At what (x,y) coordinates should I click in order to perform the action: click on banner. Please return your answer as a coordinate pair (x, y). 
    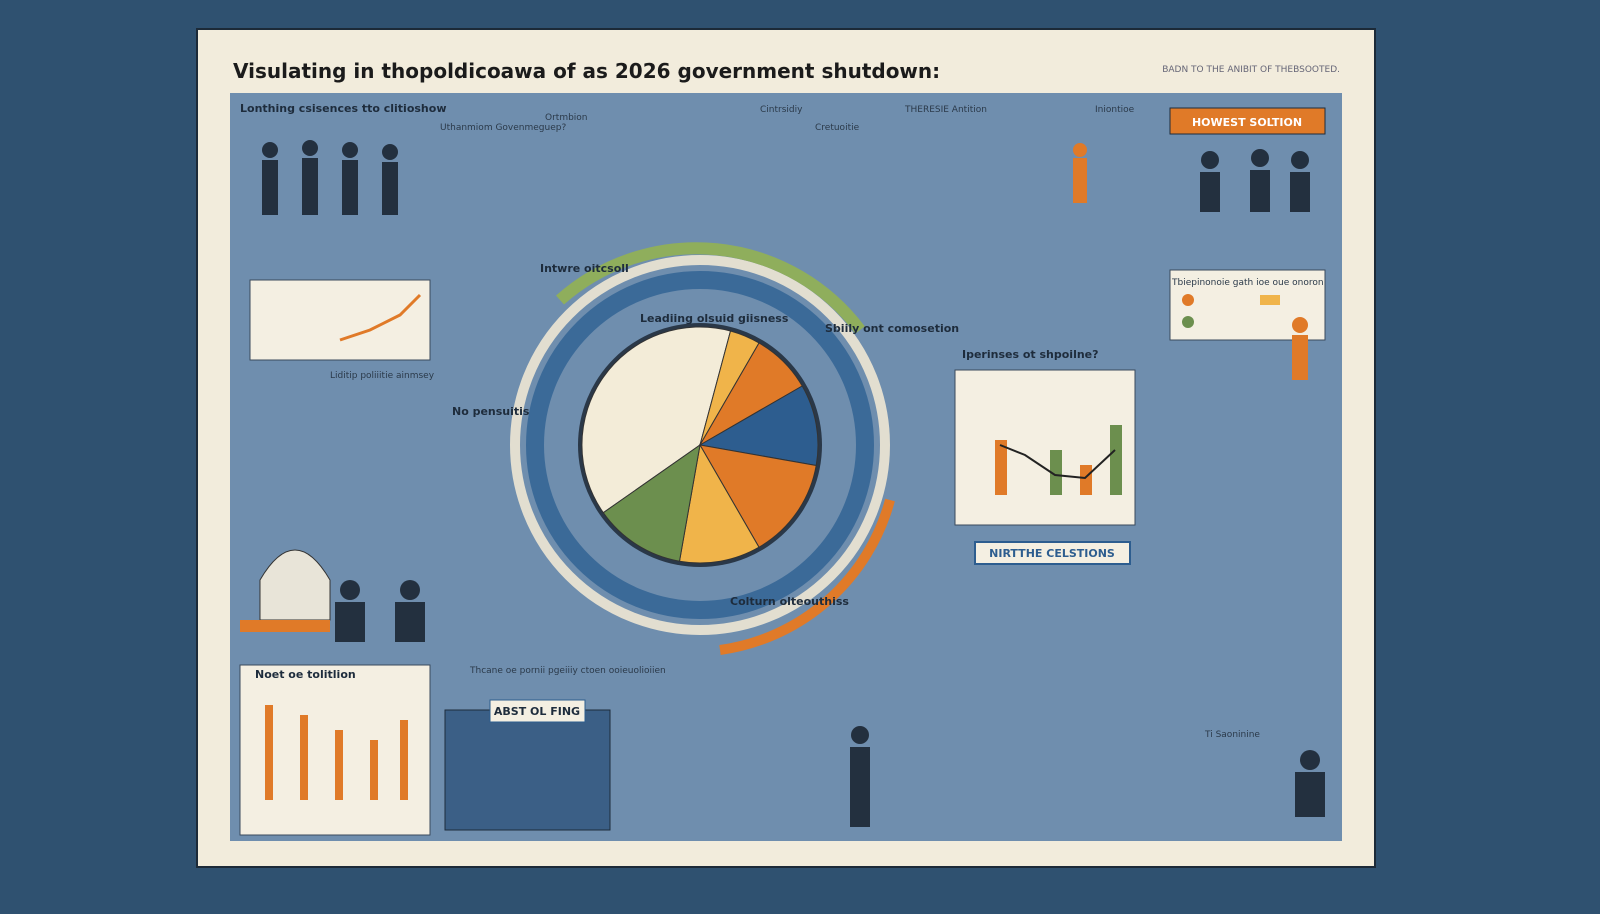
    Looking at the image, I should click on (285, 626).